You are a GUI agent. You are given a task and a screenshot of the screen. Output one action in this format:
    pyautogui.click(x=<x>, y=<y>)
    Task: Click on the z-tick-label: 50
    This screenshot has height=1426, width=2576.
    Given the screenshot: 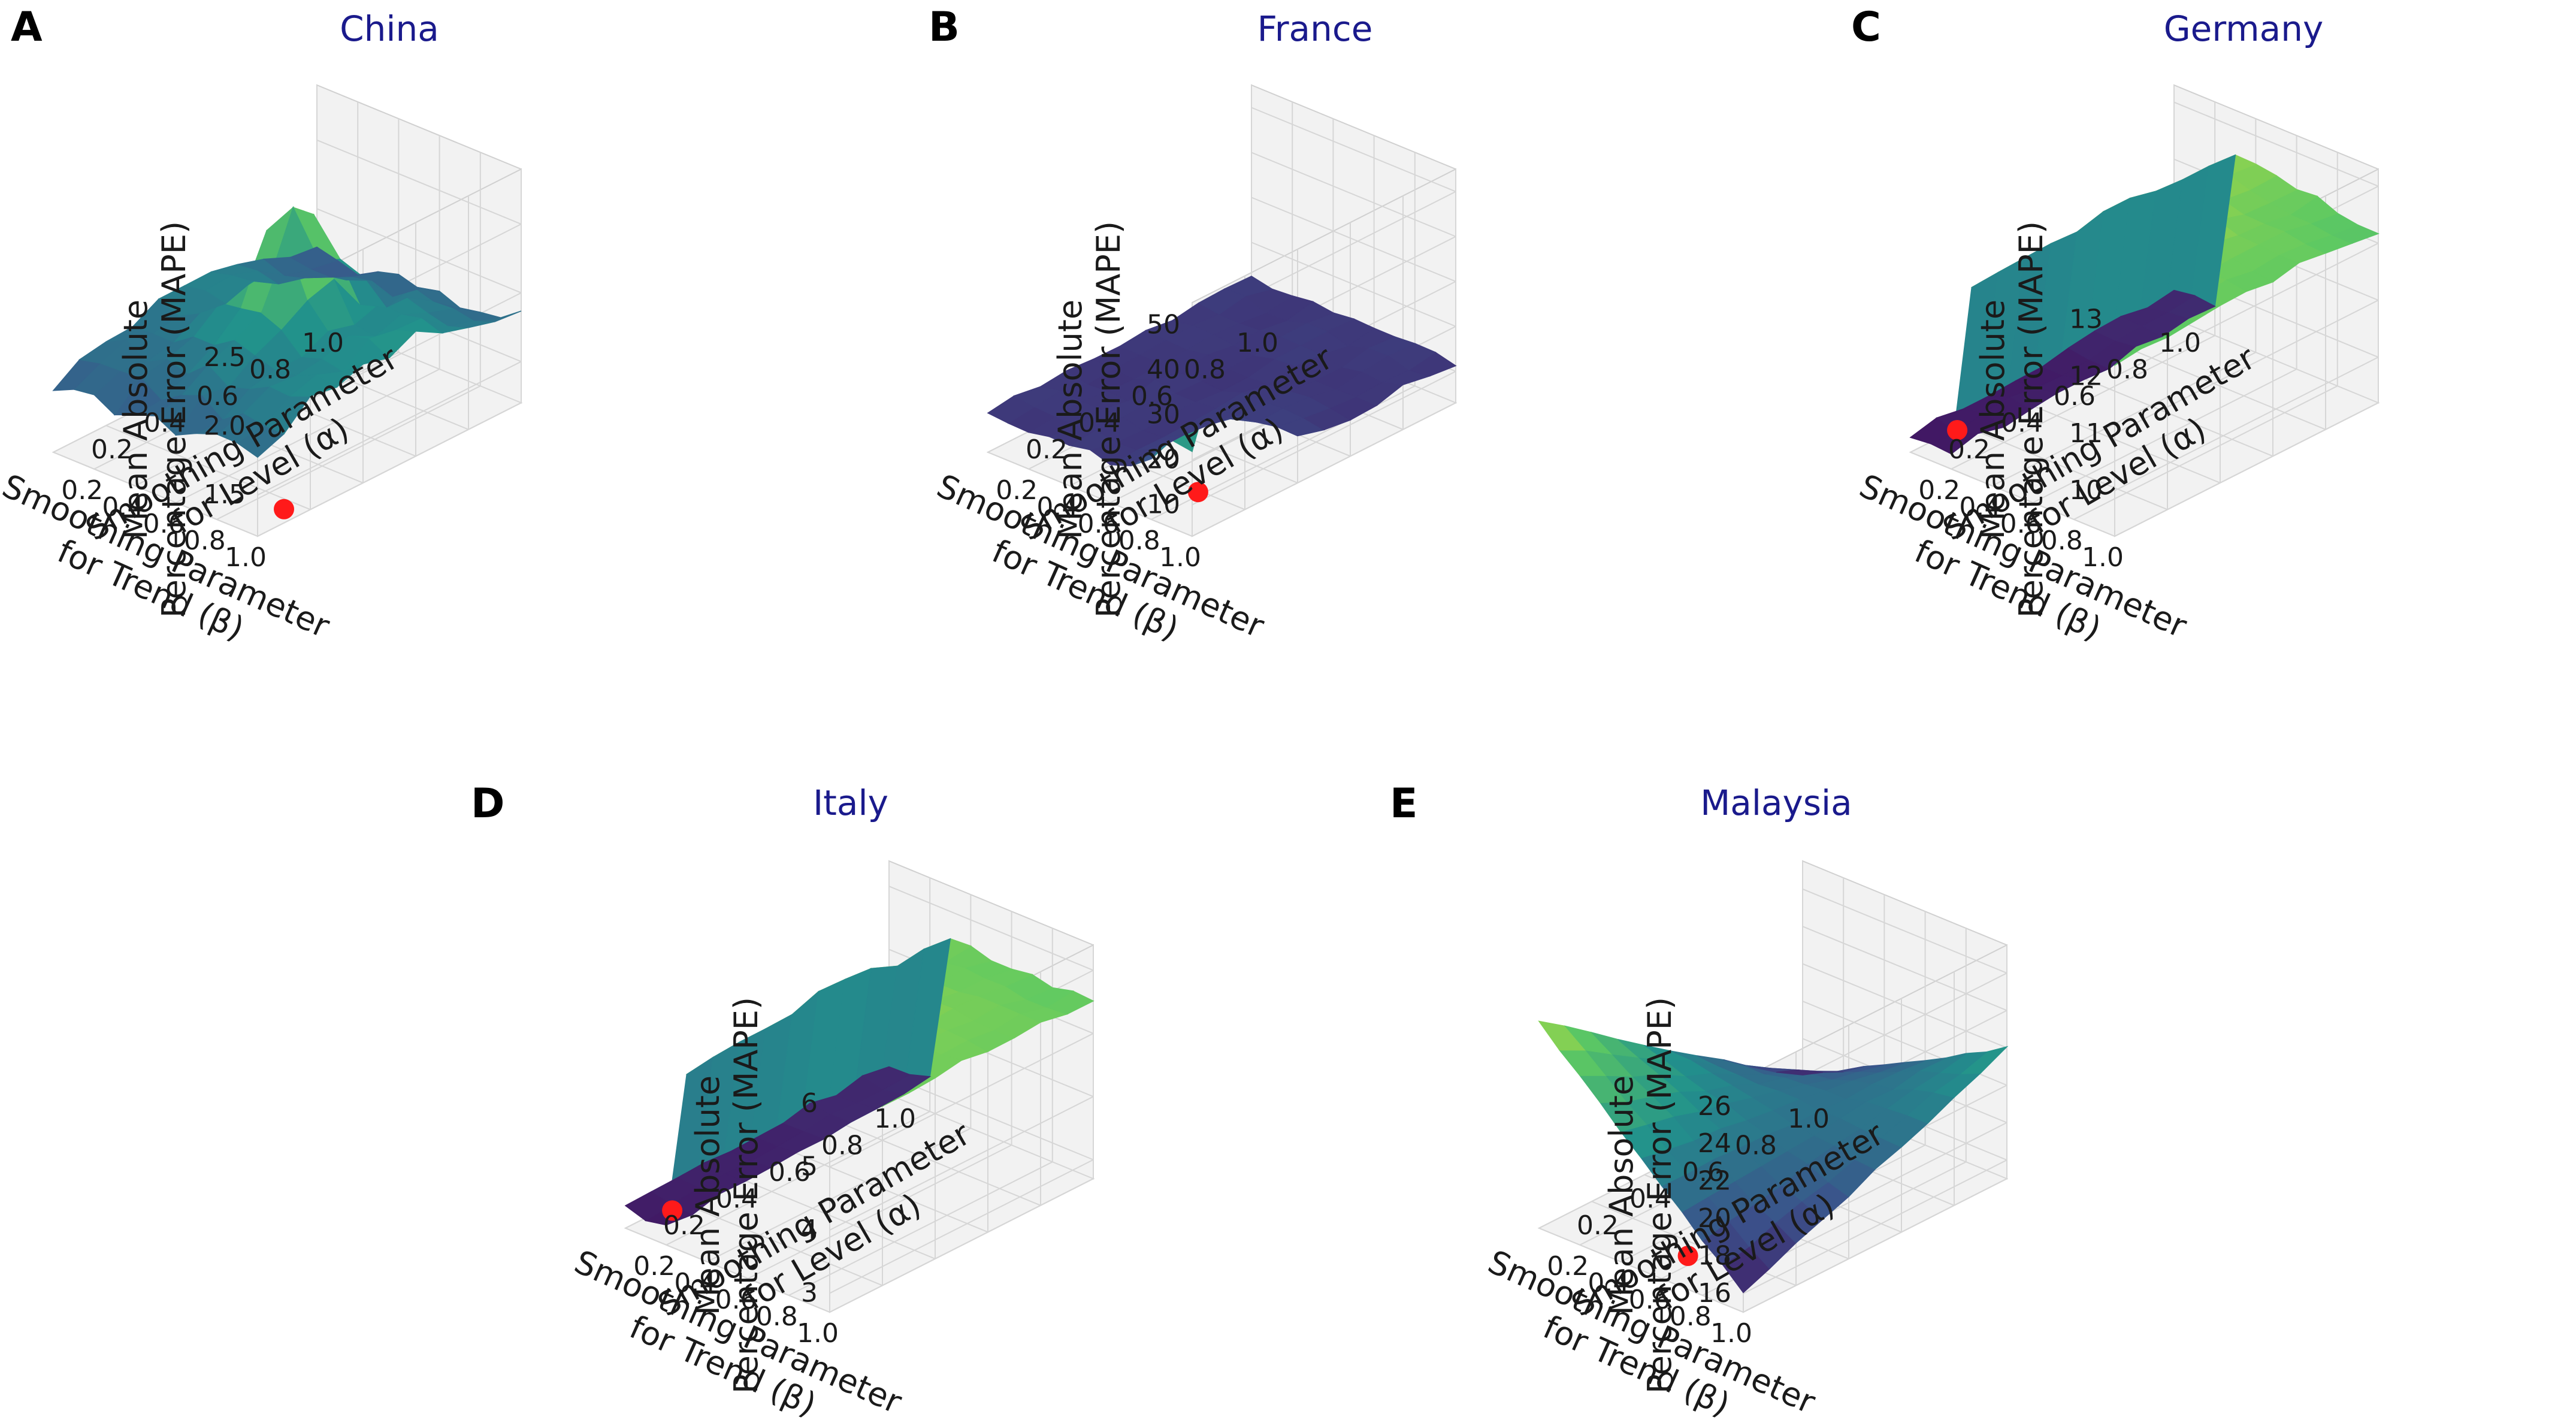 What is the action you would take?
    pyautogui.click(x=1163, y=325)
    